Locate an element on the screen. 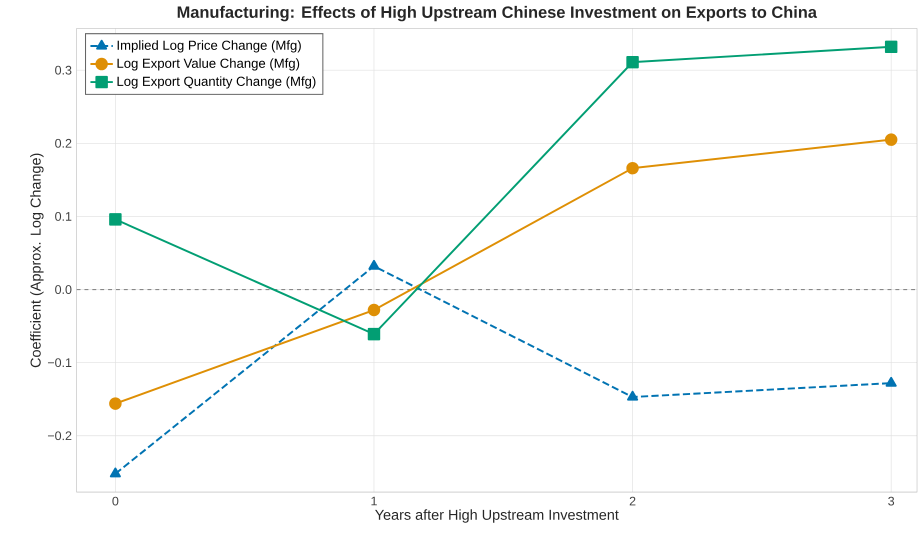 This screenshot has height=535, width=919. x-axis-title: Years after High Upstream Investment is located at coordinates (497, 516).